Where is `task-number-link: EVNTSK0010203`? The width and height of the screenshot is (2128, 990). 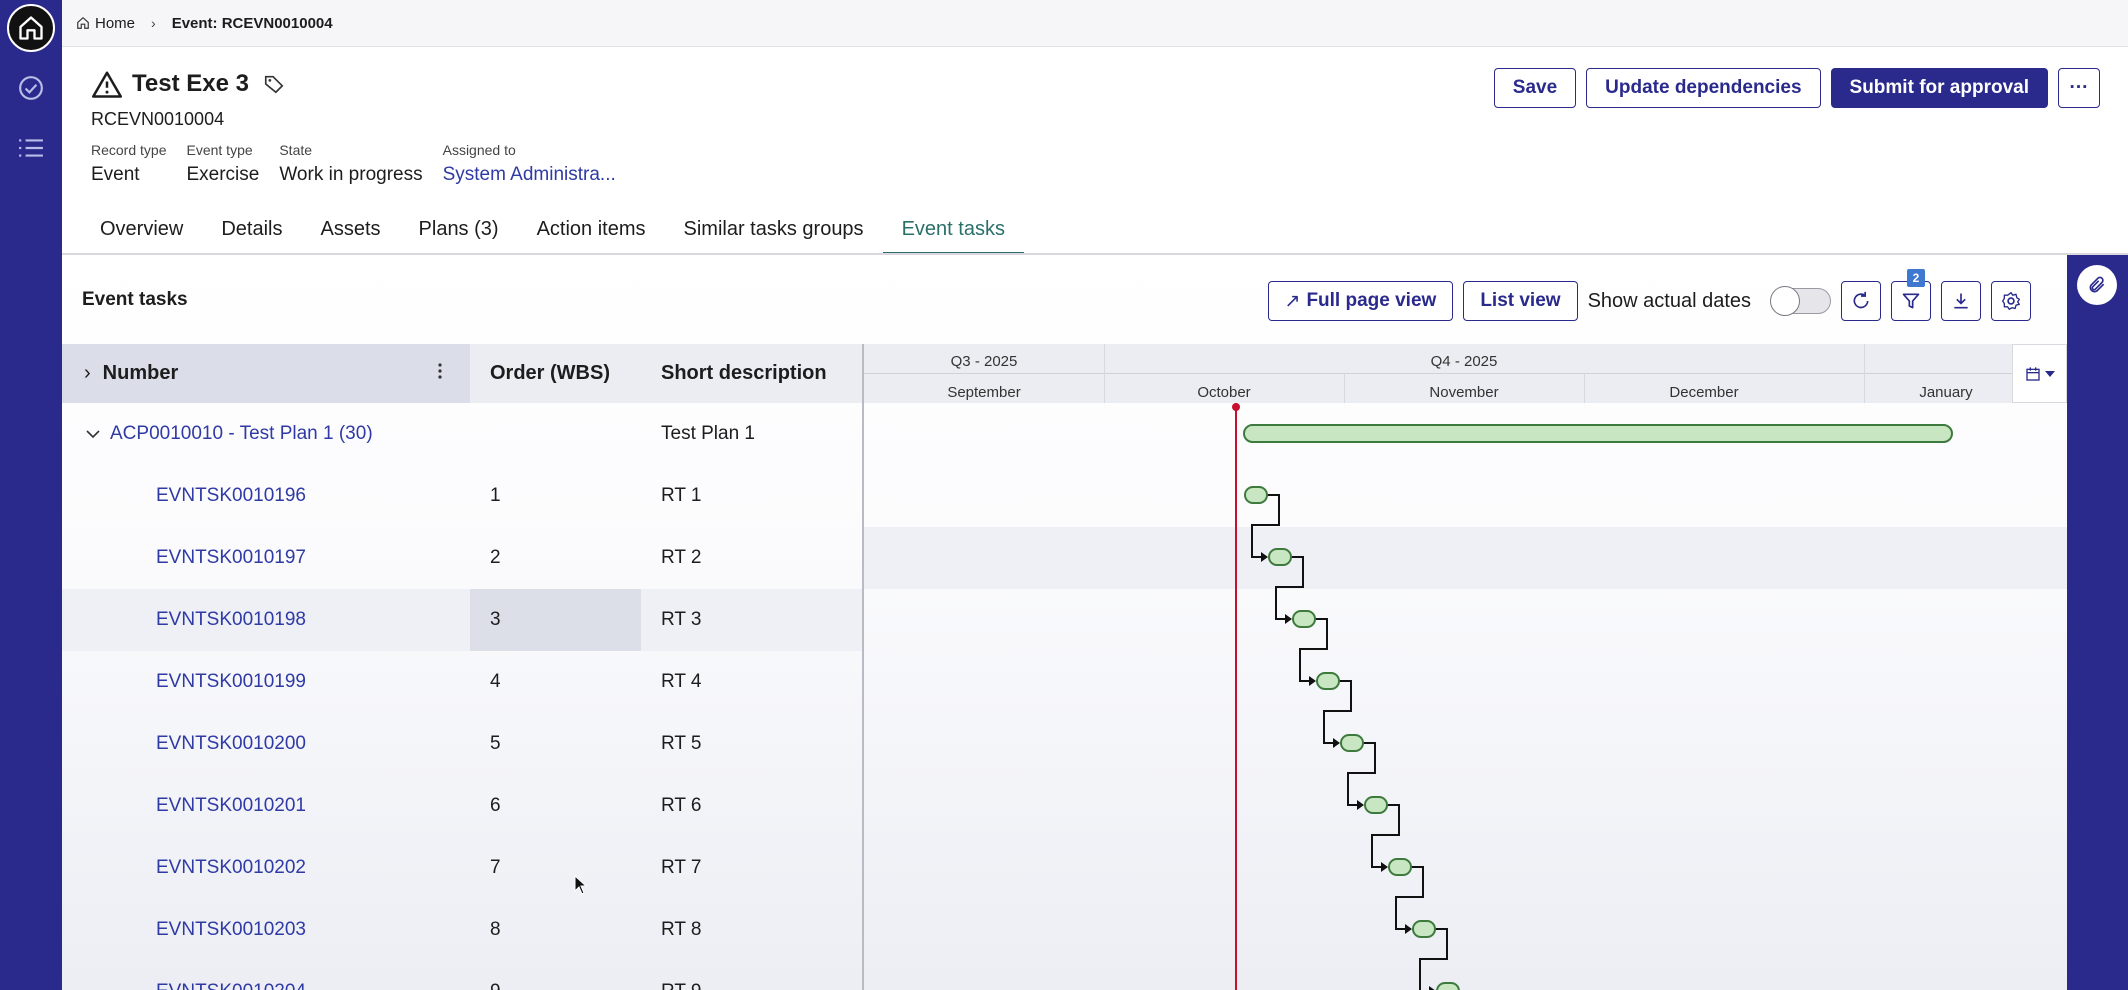
task-number-link: EVNTSK0010203 is located at coordinates (231, 929).